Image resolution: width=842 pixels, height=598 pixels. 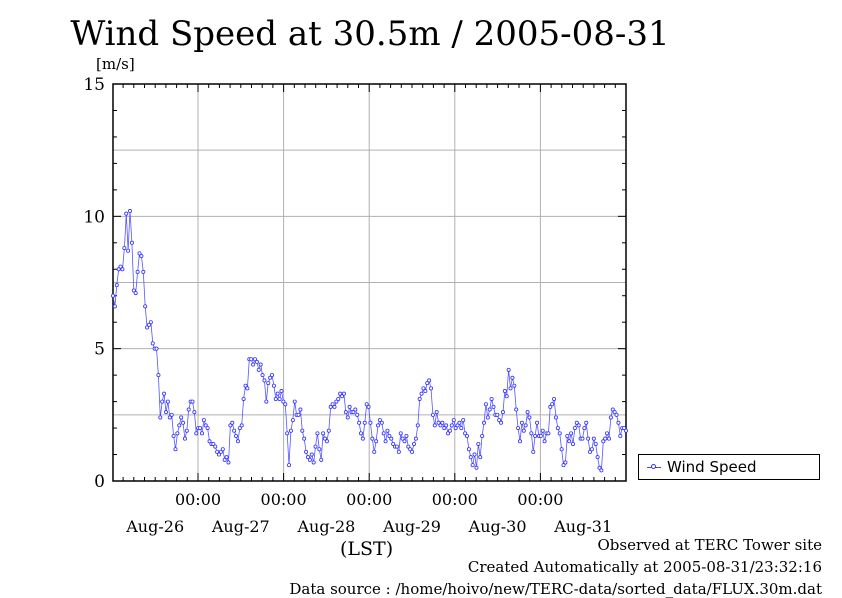 What do you see at coordinates (370, 34) in the screenshot?
I see `chart-title: Wind Speed at 30.5m / 2005-08-31` at bounding box center [370, 34].